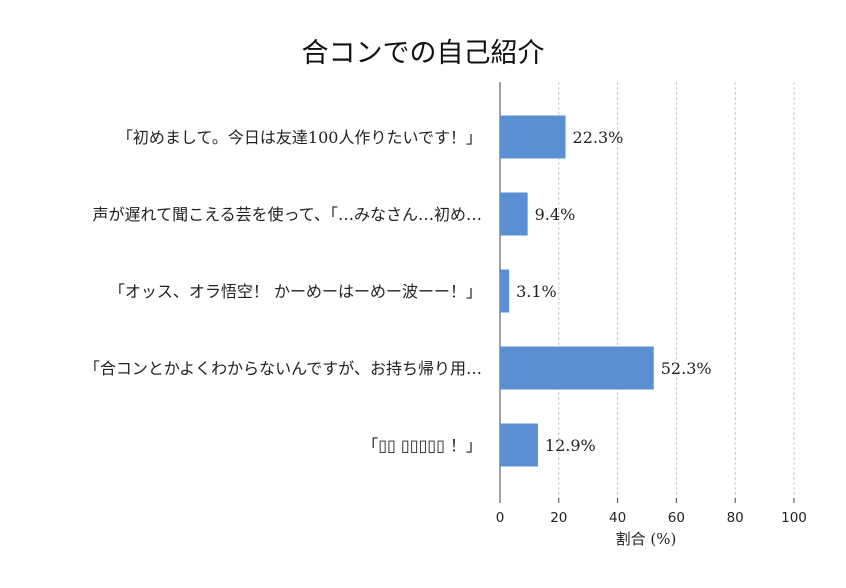 The image size is (846, 588). Describe the element at coordinates (536, 291) in the screenshot. I see `value-label-2: 3.1%` at that location.